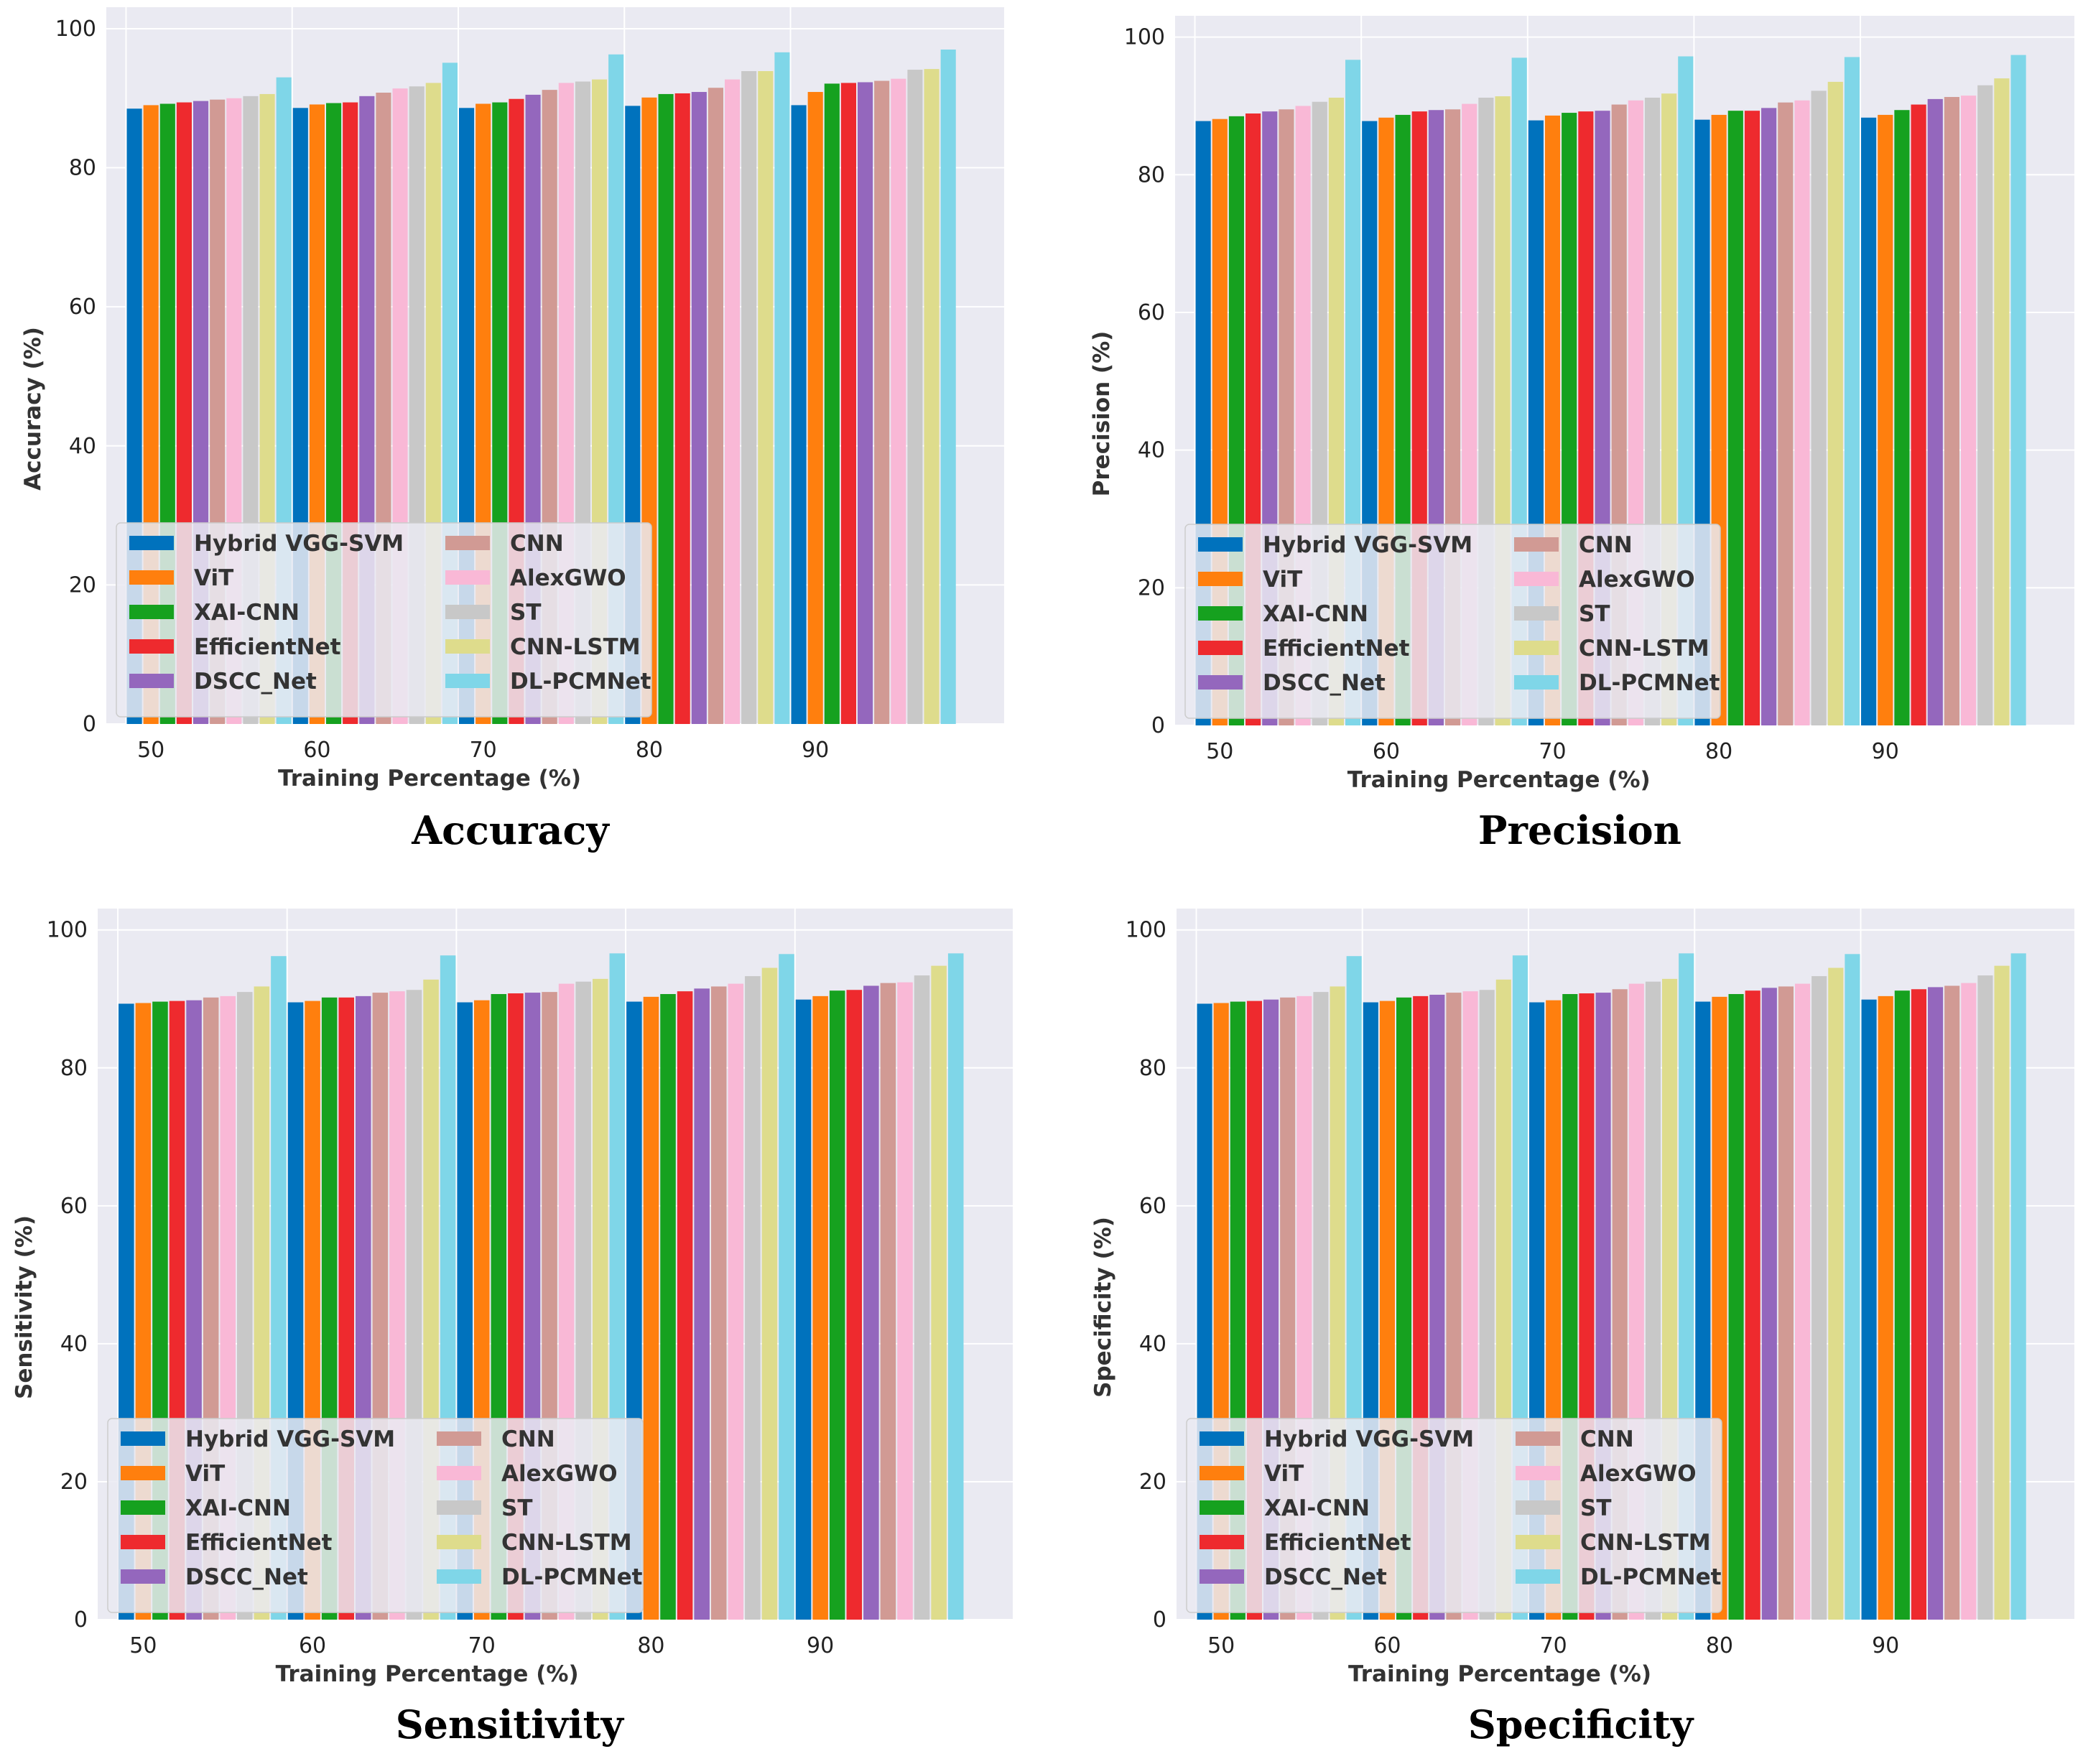 The width and height of the screenshot is (2083, 1764). I want to click on y-tick-label: 60, so click(82, 307).